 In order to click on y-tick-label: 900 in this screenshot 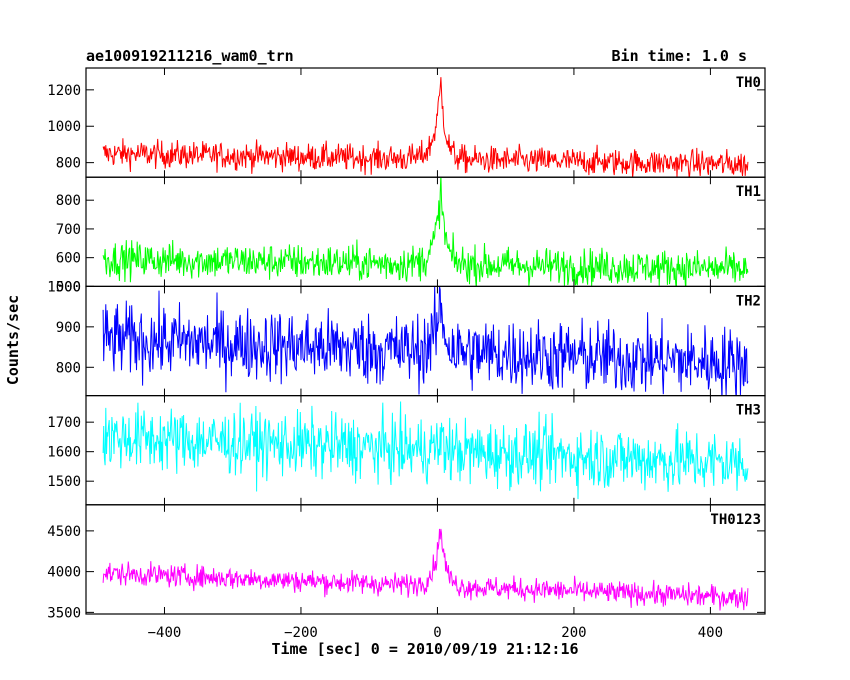, I will do `click(68, 328)`.